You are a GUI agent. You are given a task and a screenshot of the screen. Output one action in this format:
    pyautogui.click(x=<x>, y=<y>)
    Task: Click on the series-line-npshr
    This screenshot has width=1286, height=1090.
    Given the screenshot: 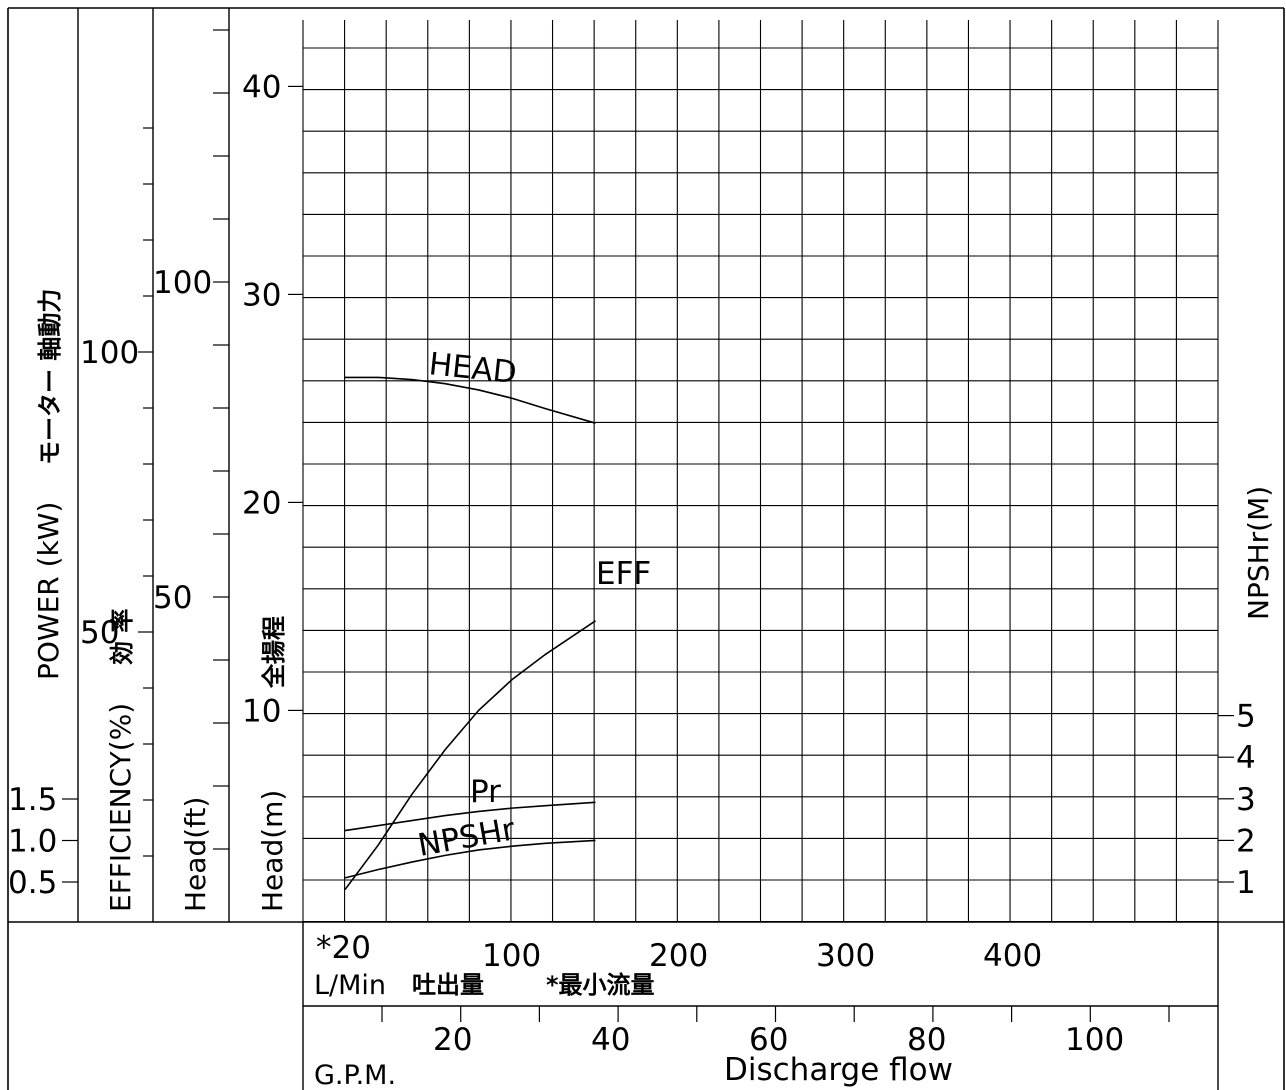 What is the action you would take?
    pyautogui.click(x=470, y=859)
    